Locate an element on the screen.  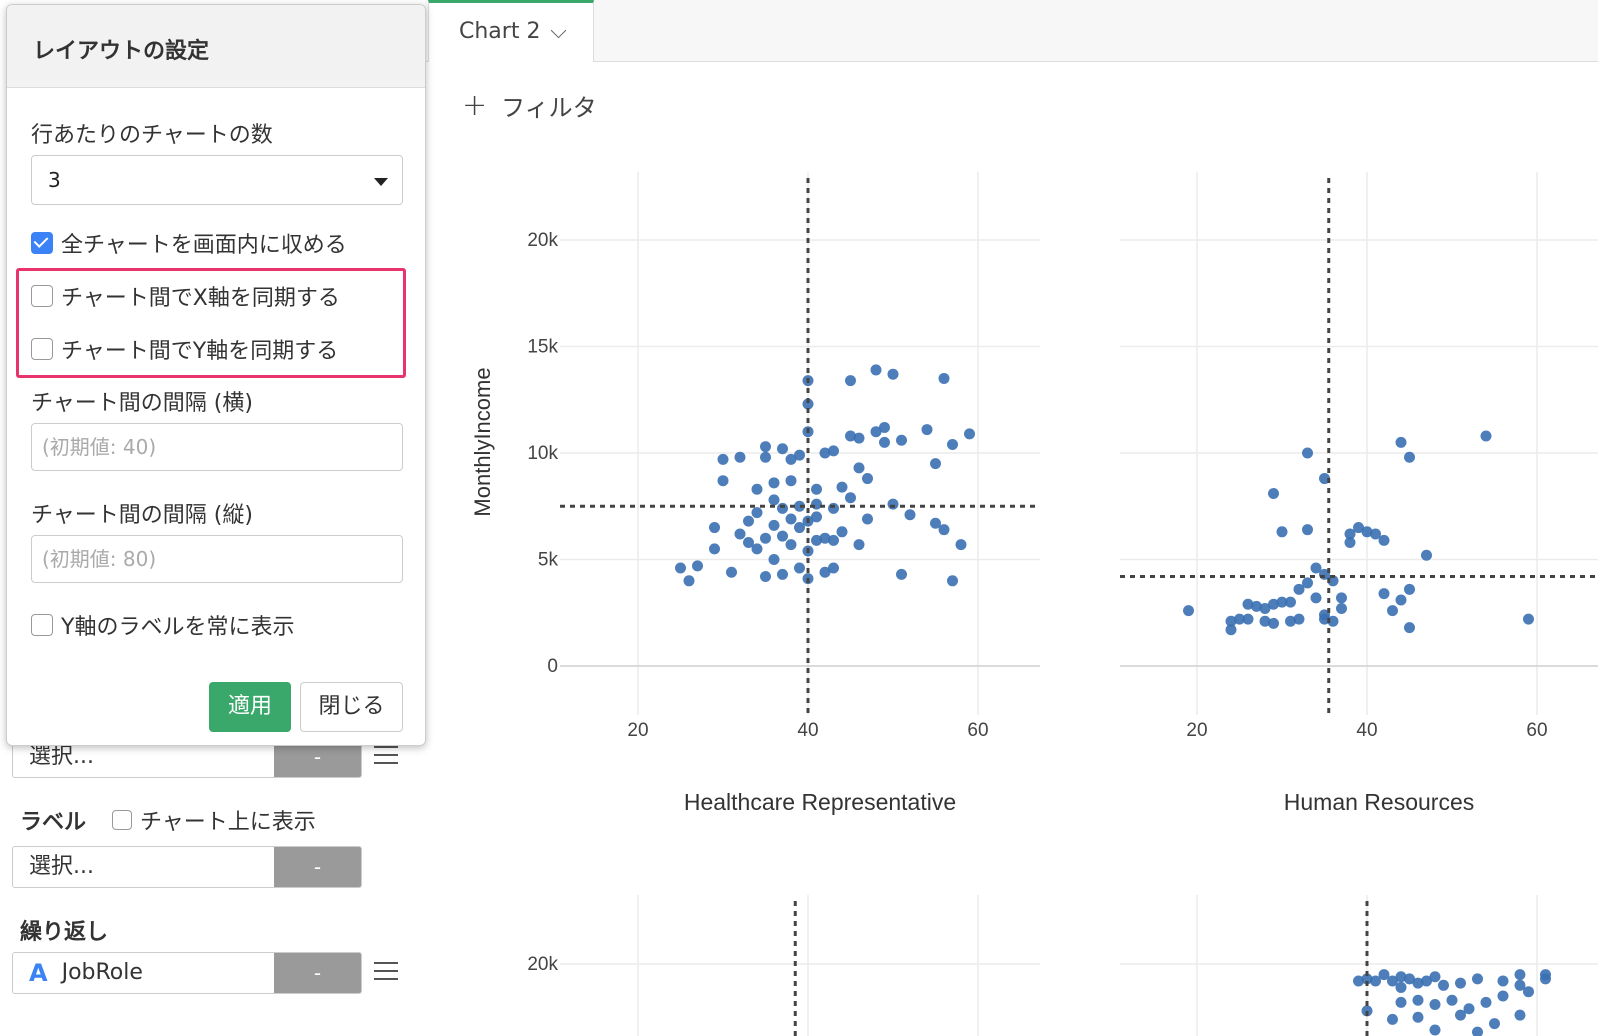
caret-down-icon is located at coordinates (381, 182).